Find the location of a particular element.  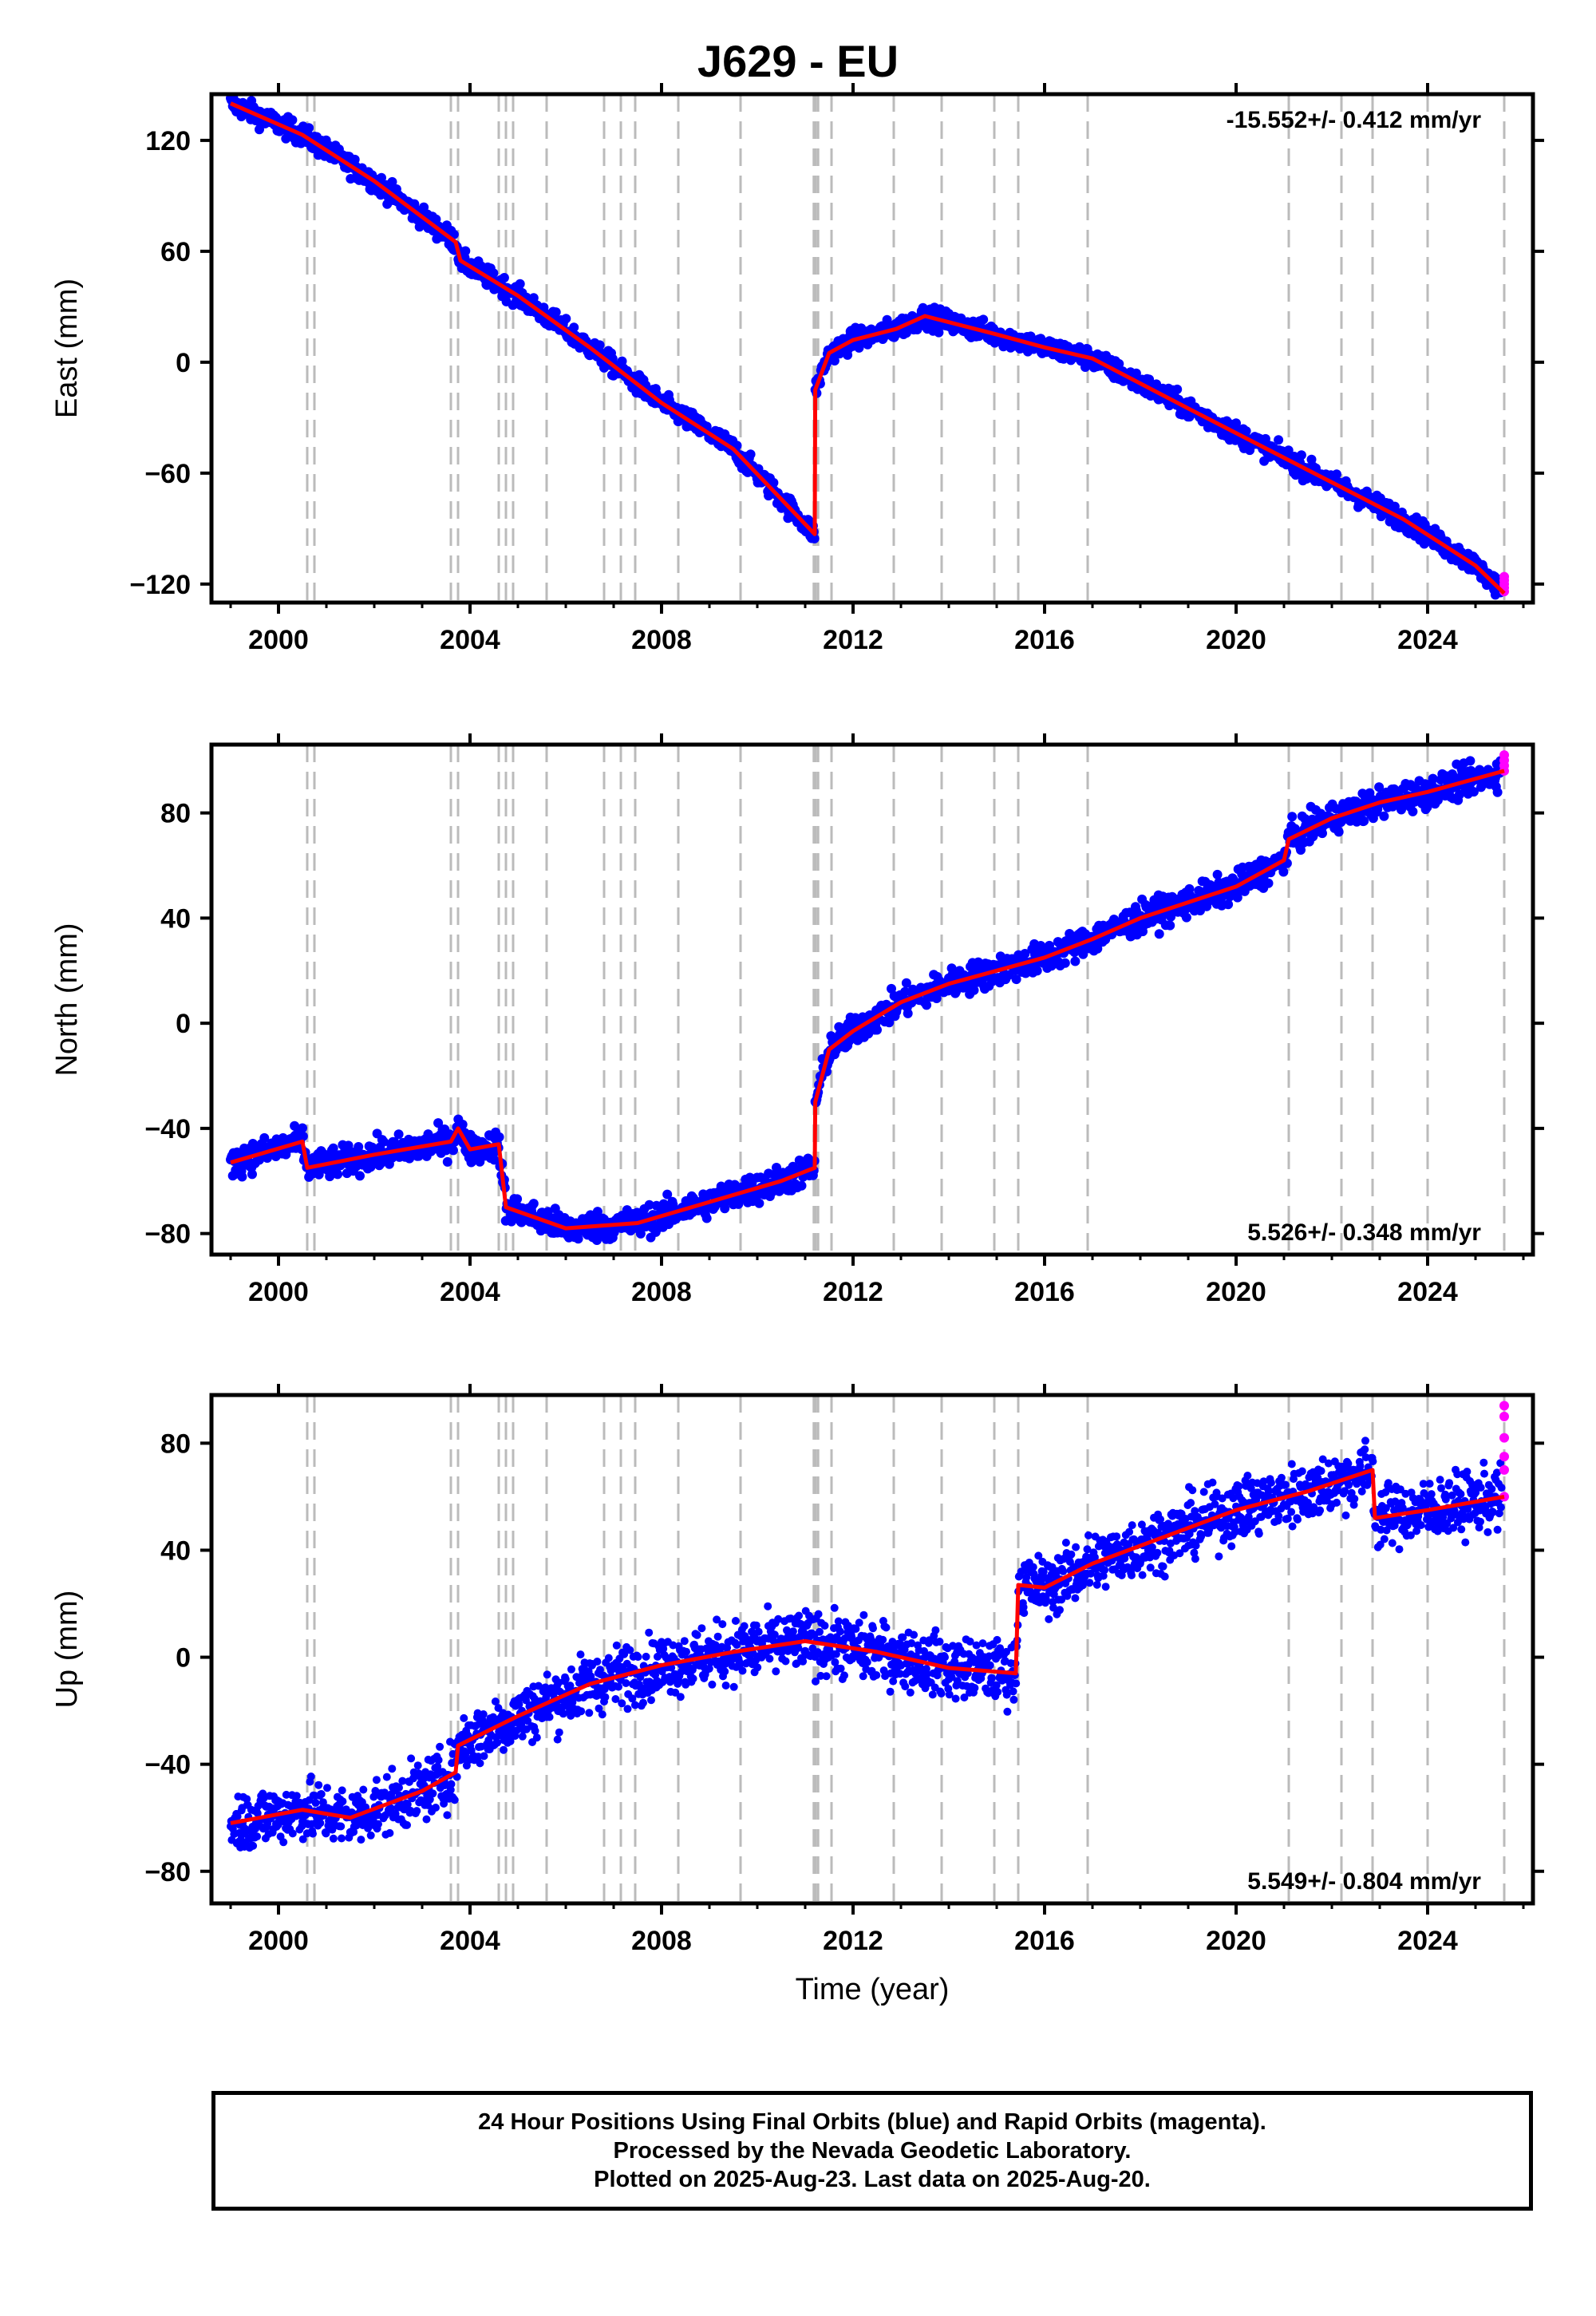

x-tick-label: 2016 is located at coordinates (1044, 1292).